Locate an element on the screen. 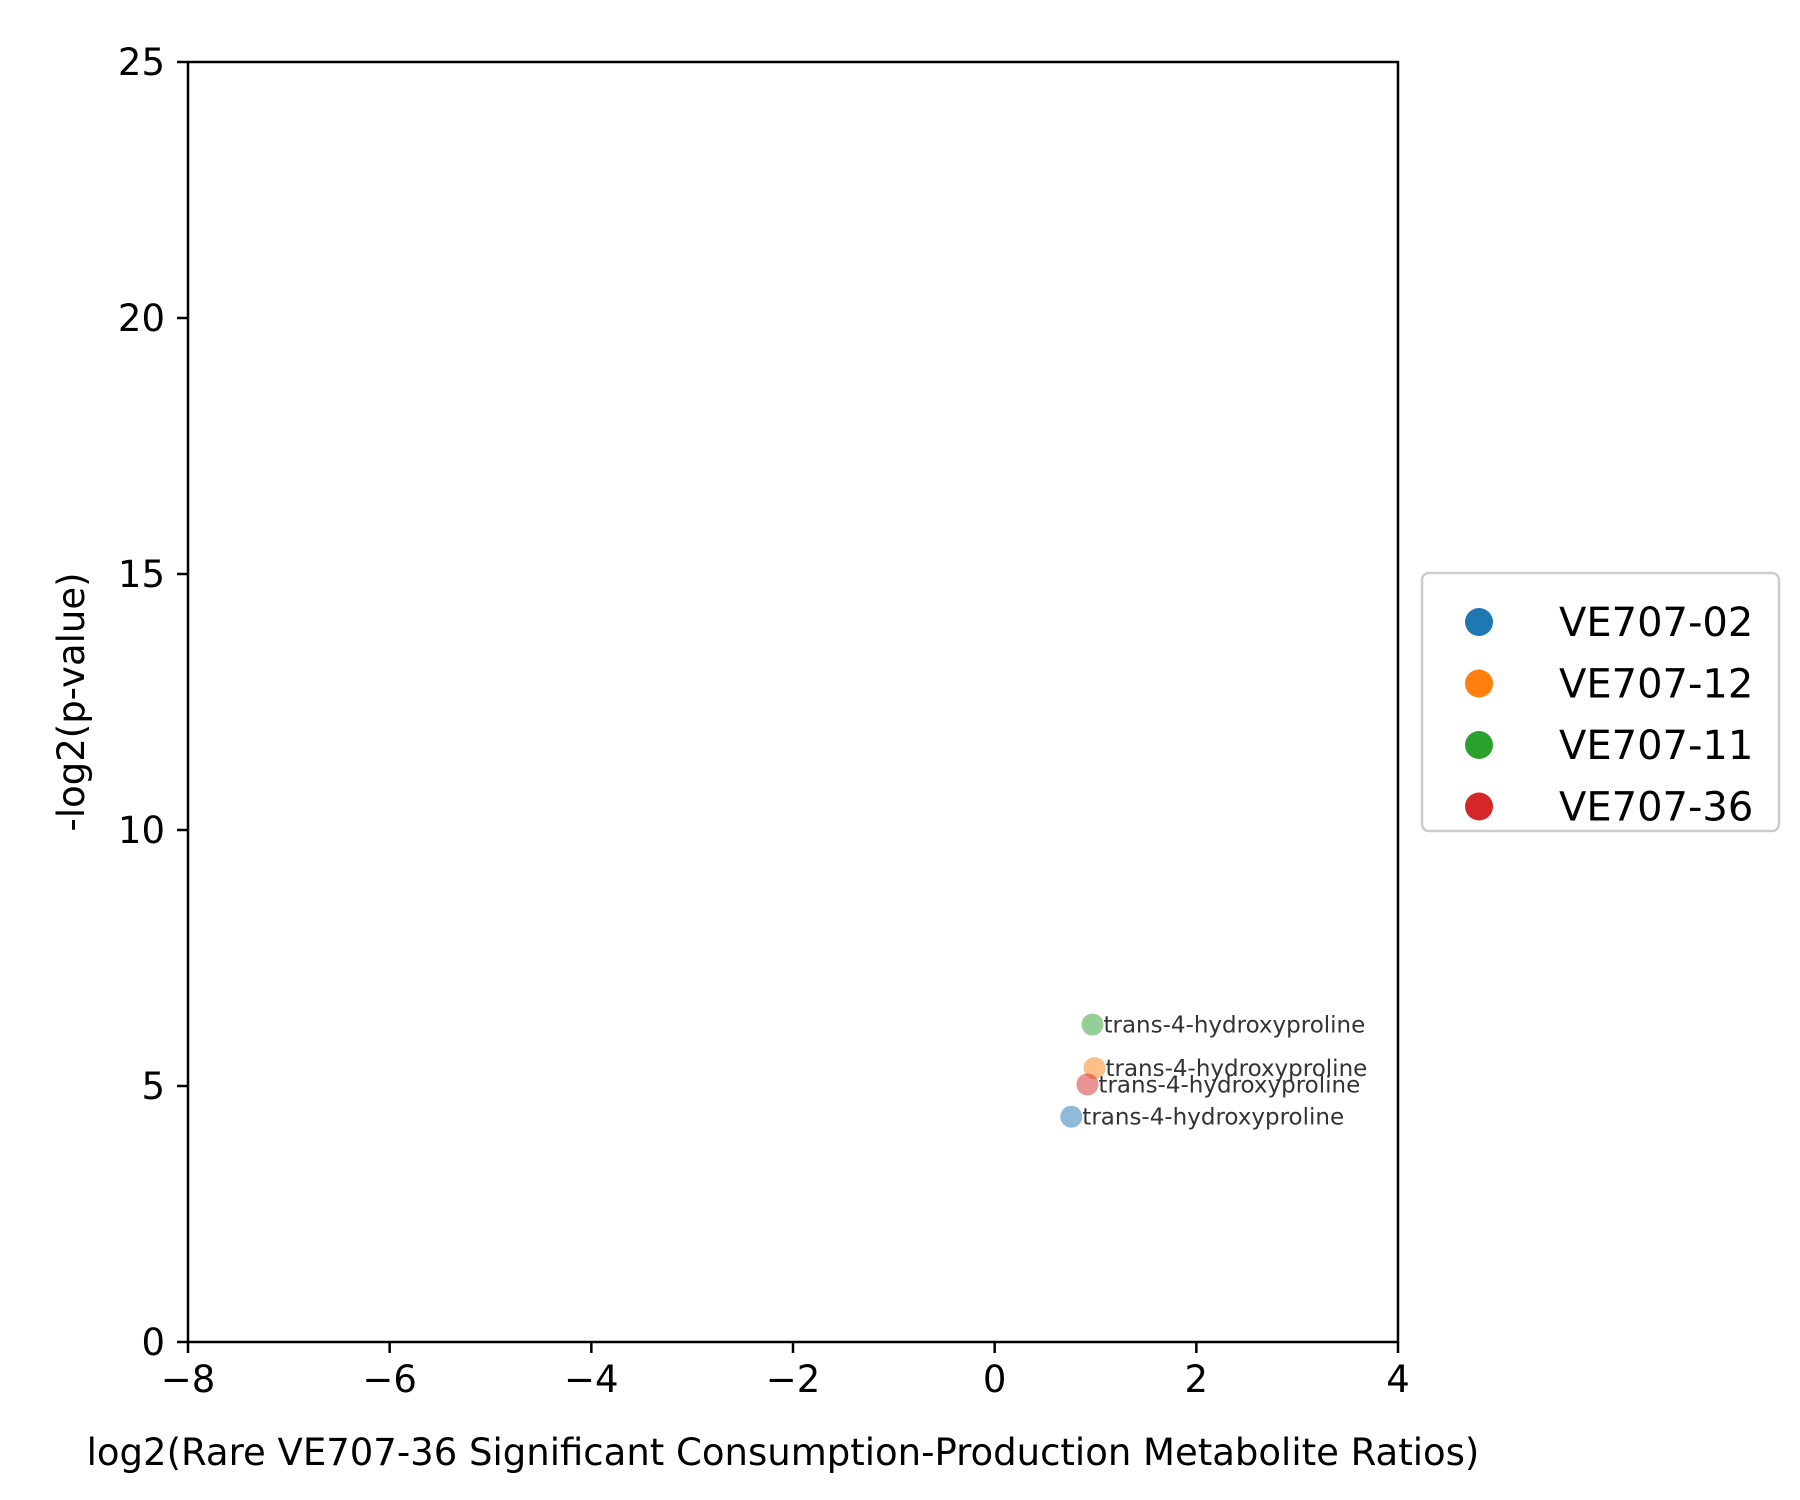 The height and width of the screenshot is (1500, 1800). x-tick-label: 2 is located at coordinates (1197, 1379).